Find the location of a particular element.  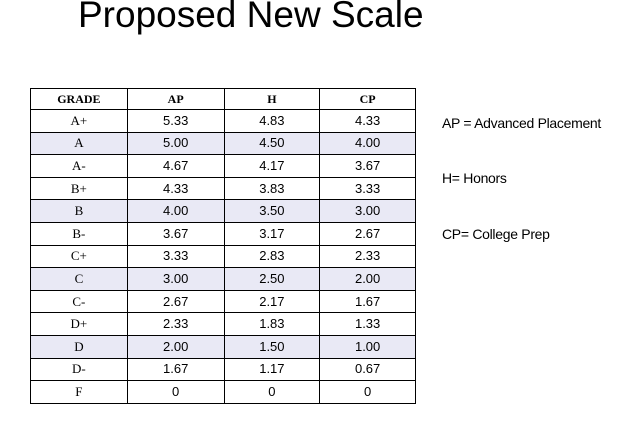

cell-grade: D+ is located at coordinates (79, 324).